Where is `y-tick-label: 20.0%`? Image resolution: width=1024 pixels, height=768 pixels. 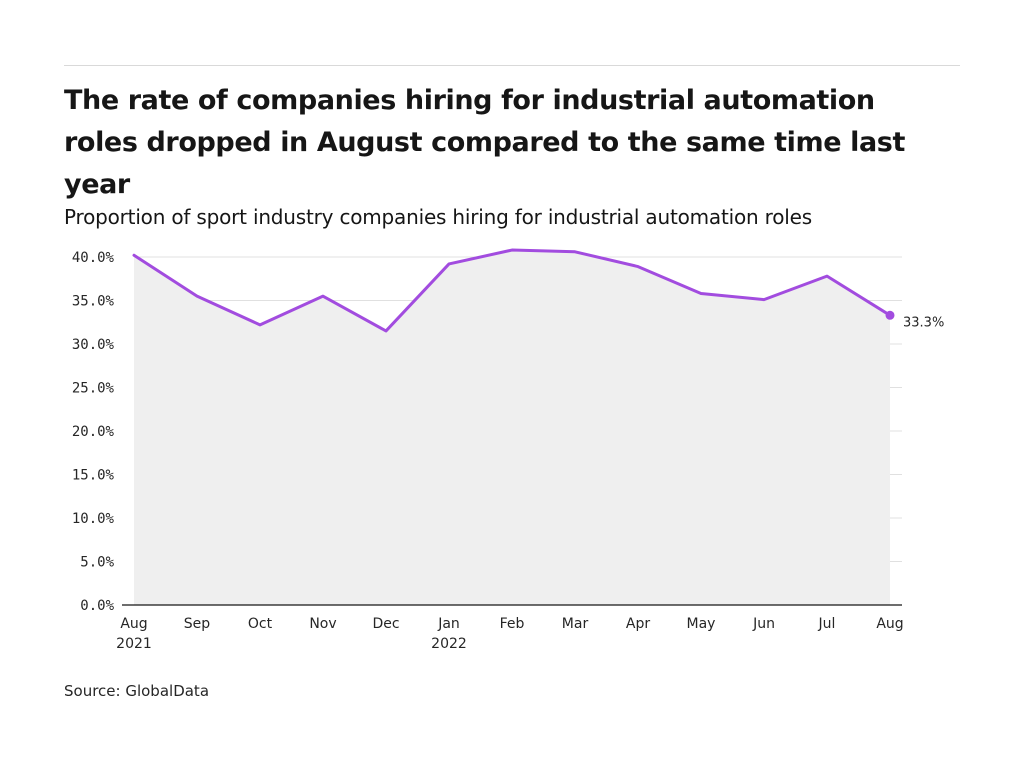 y-tick-label: 20.0% is located at coordinates (93, 432).